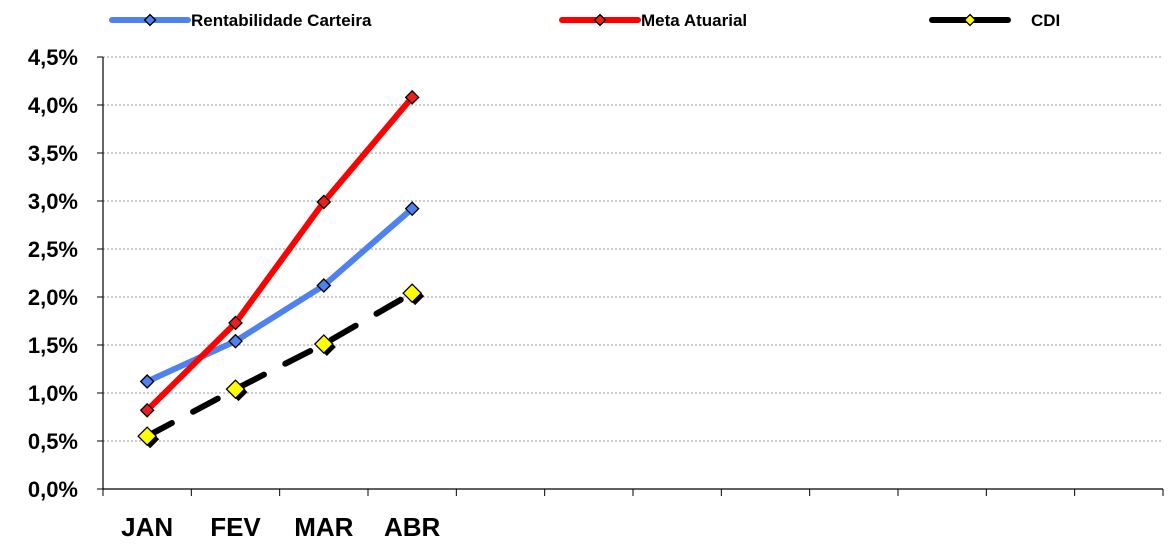 The image size is (1169, 547). What do you see at coordinates (53, 105) in the screenshot?
I see `y-tick-label: 4,0%` at bounding box center [53, 105].